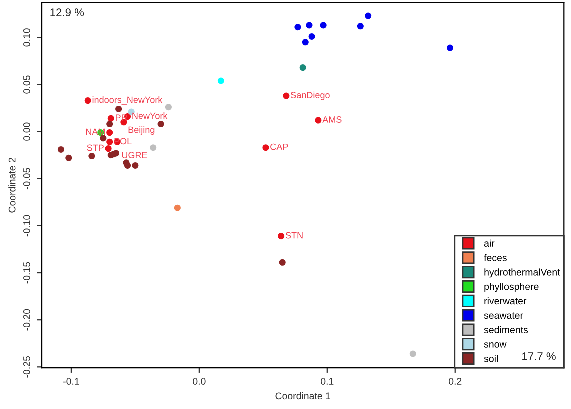  Describe the element at coordinates (511, 287) in the screenshot. I see `legend-label: phyllosphere` at that location.